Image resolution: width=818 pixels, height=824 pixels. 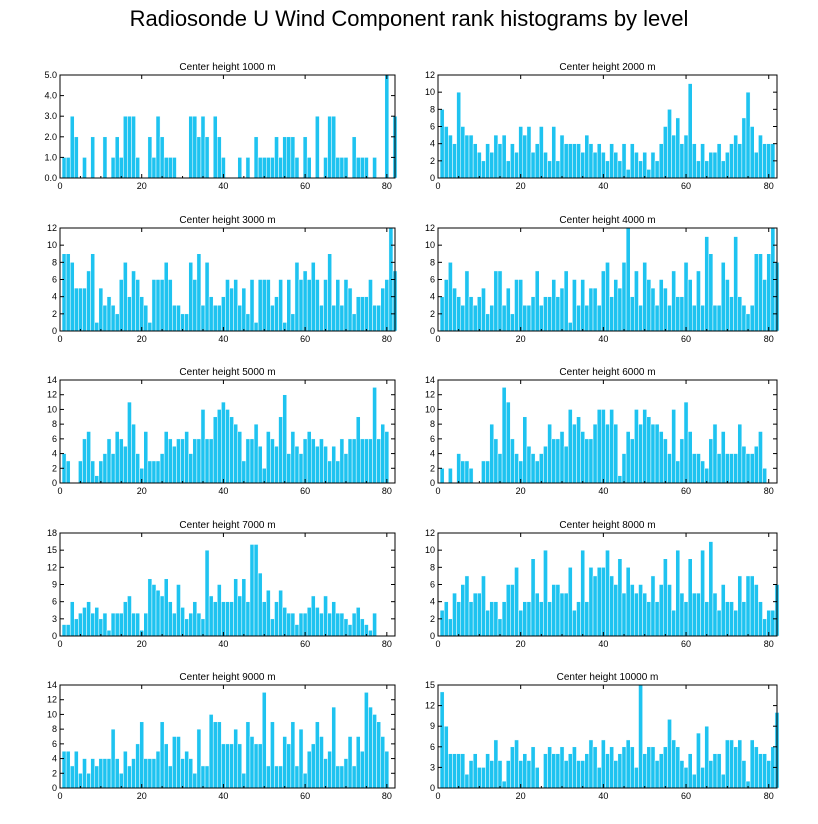 What do you see at coordinates (432, 767) in the screenshot?
I see `y-tick-label: 3` at bounding box center [432, 767].